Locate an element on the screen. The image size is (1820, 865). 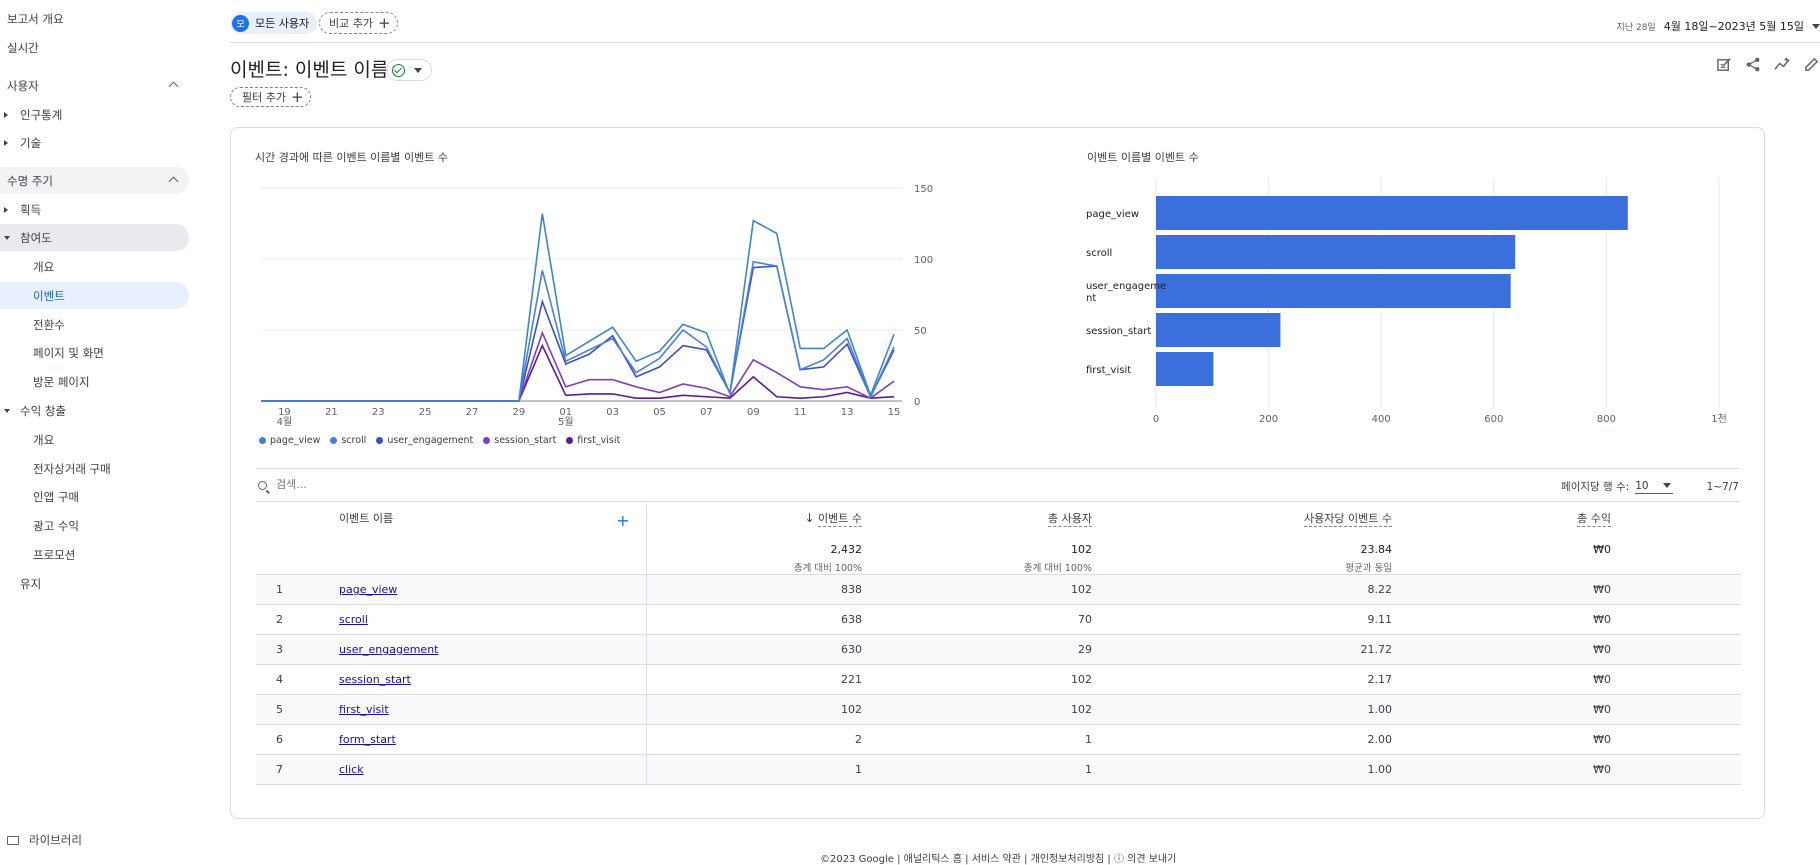
customize-report-icon is located at coordinates (1724, 64).